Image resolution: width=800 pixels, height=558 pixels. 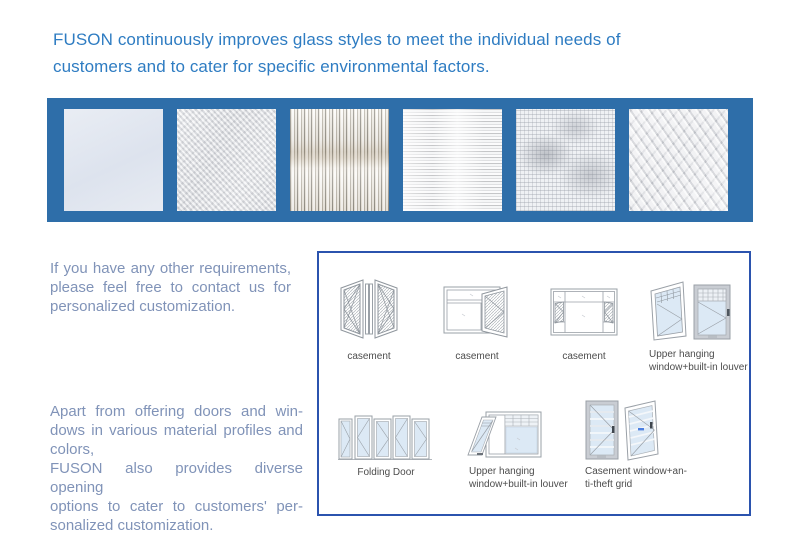 I want to click on casement-antitheft-grid-window-icon, so click(x=622, y=430).